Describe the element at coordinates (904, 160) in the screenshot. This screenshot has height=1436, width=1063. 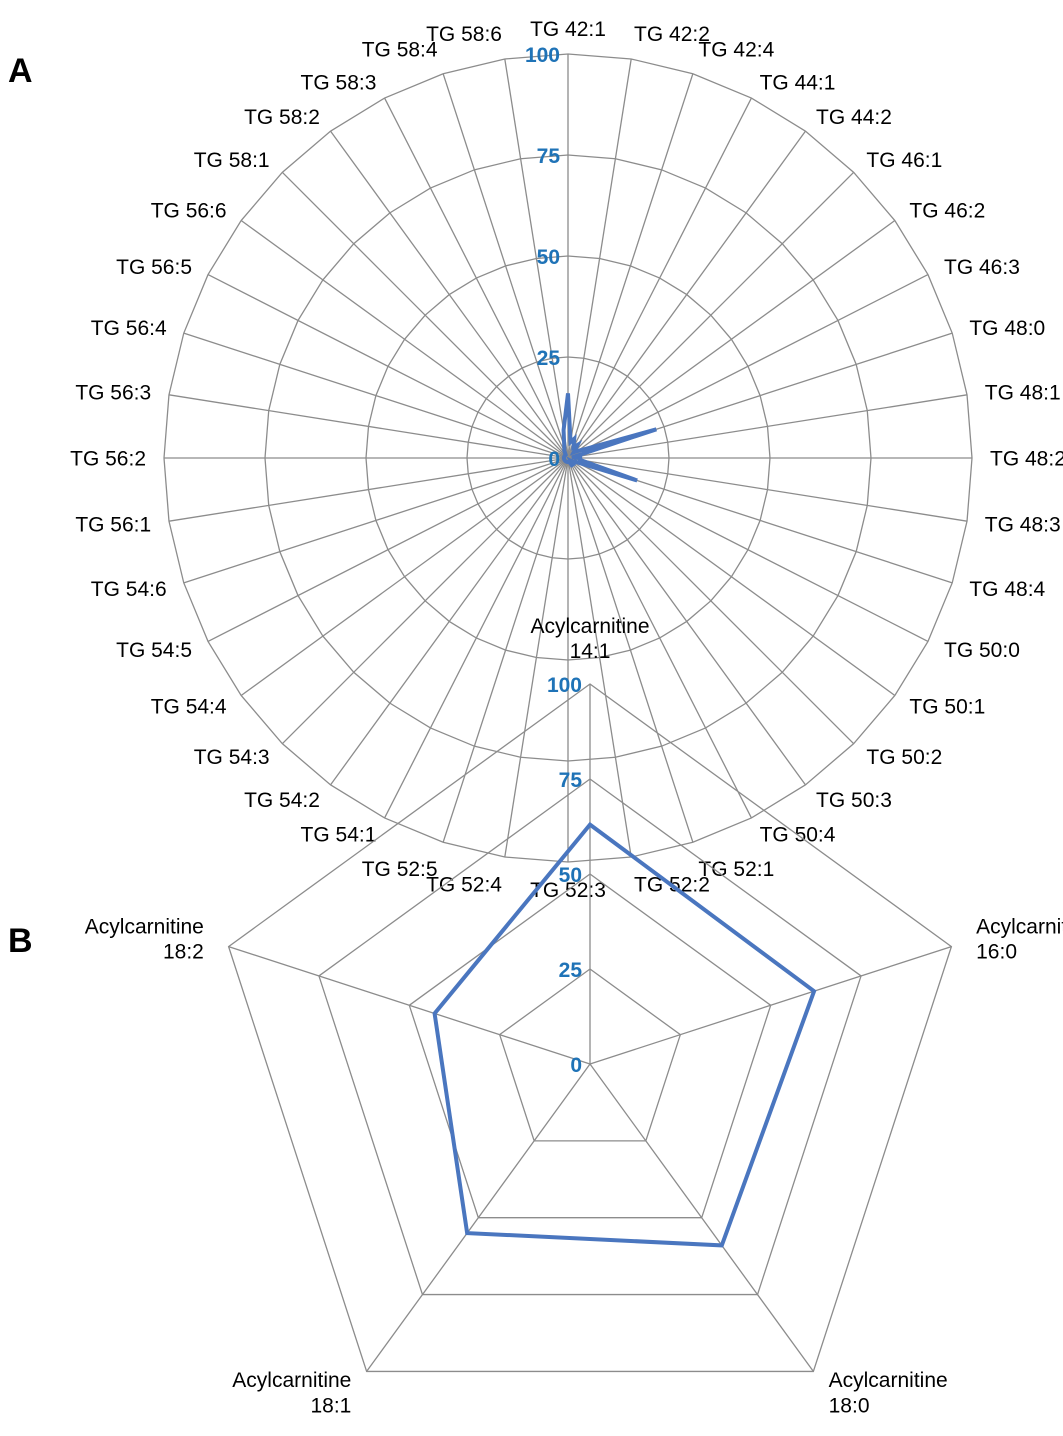
I see `category-label: TG 46:1` at that location.